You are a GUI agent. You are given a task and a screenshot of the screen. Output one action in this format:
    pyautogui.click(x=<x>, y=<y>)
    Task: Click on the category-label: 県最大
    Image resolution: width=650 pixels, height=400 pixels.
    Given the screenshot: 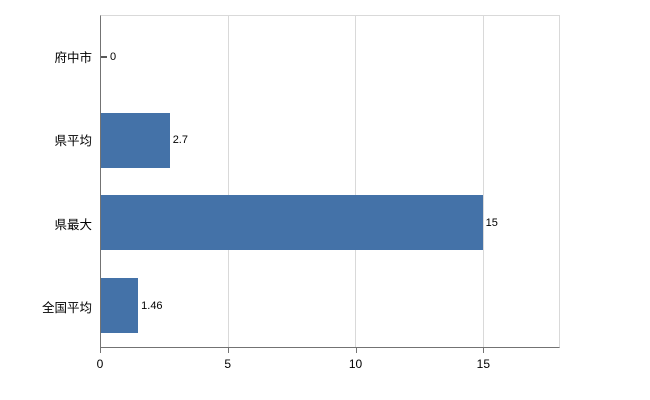 What is the action you would take?
    pyautogui.click(x=73, y=224)
    